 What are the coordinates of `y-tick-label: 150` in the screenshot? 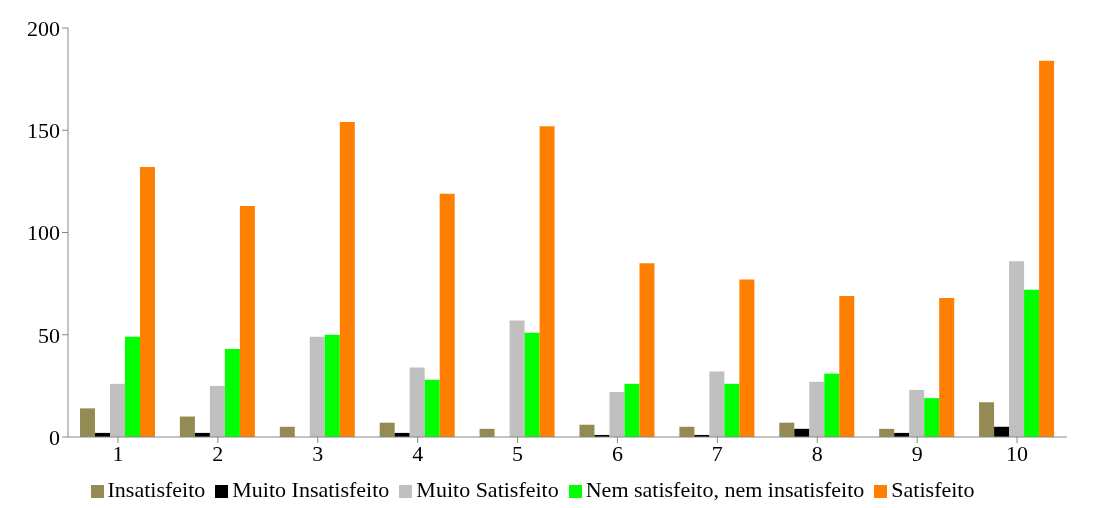 It's located at (43, 131).